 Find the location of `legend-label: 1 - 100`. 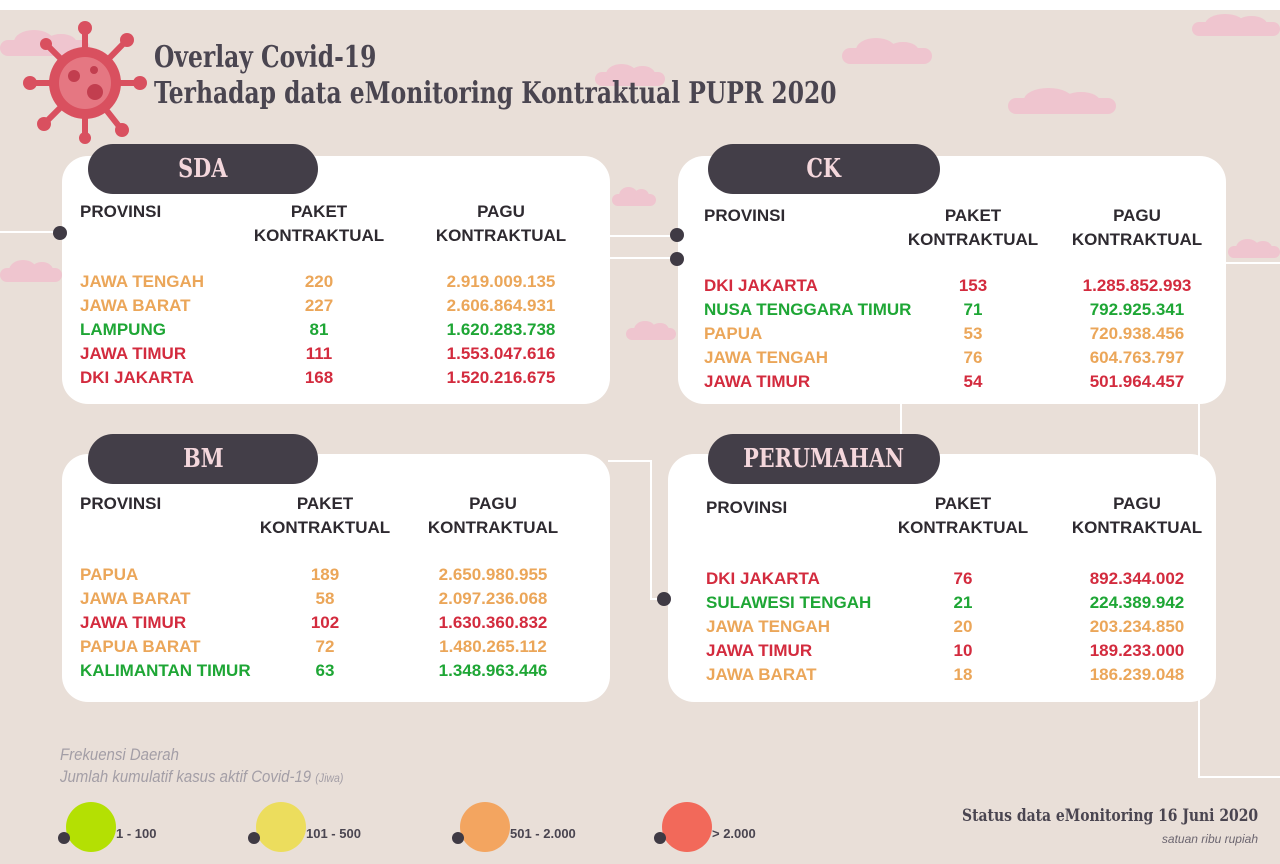

legend-label: 1 - 100 is located at coordinates (136, 833).